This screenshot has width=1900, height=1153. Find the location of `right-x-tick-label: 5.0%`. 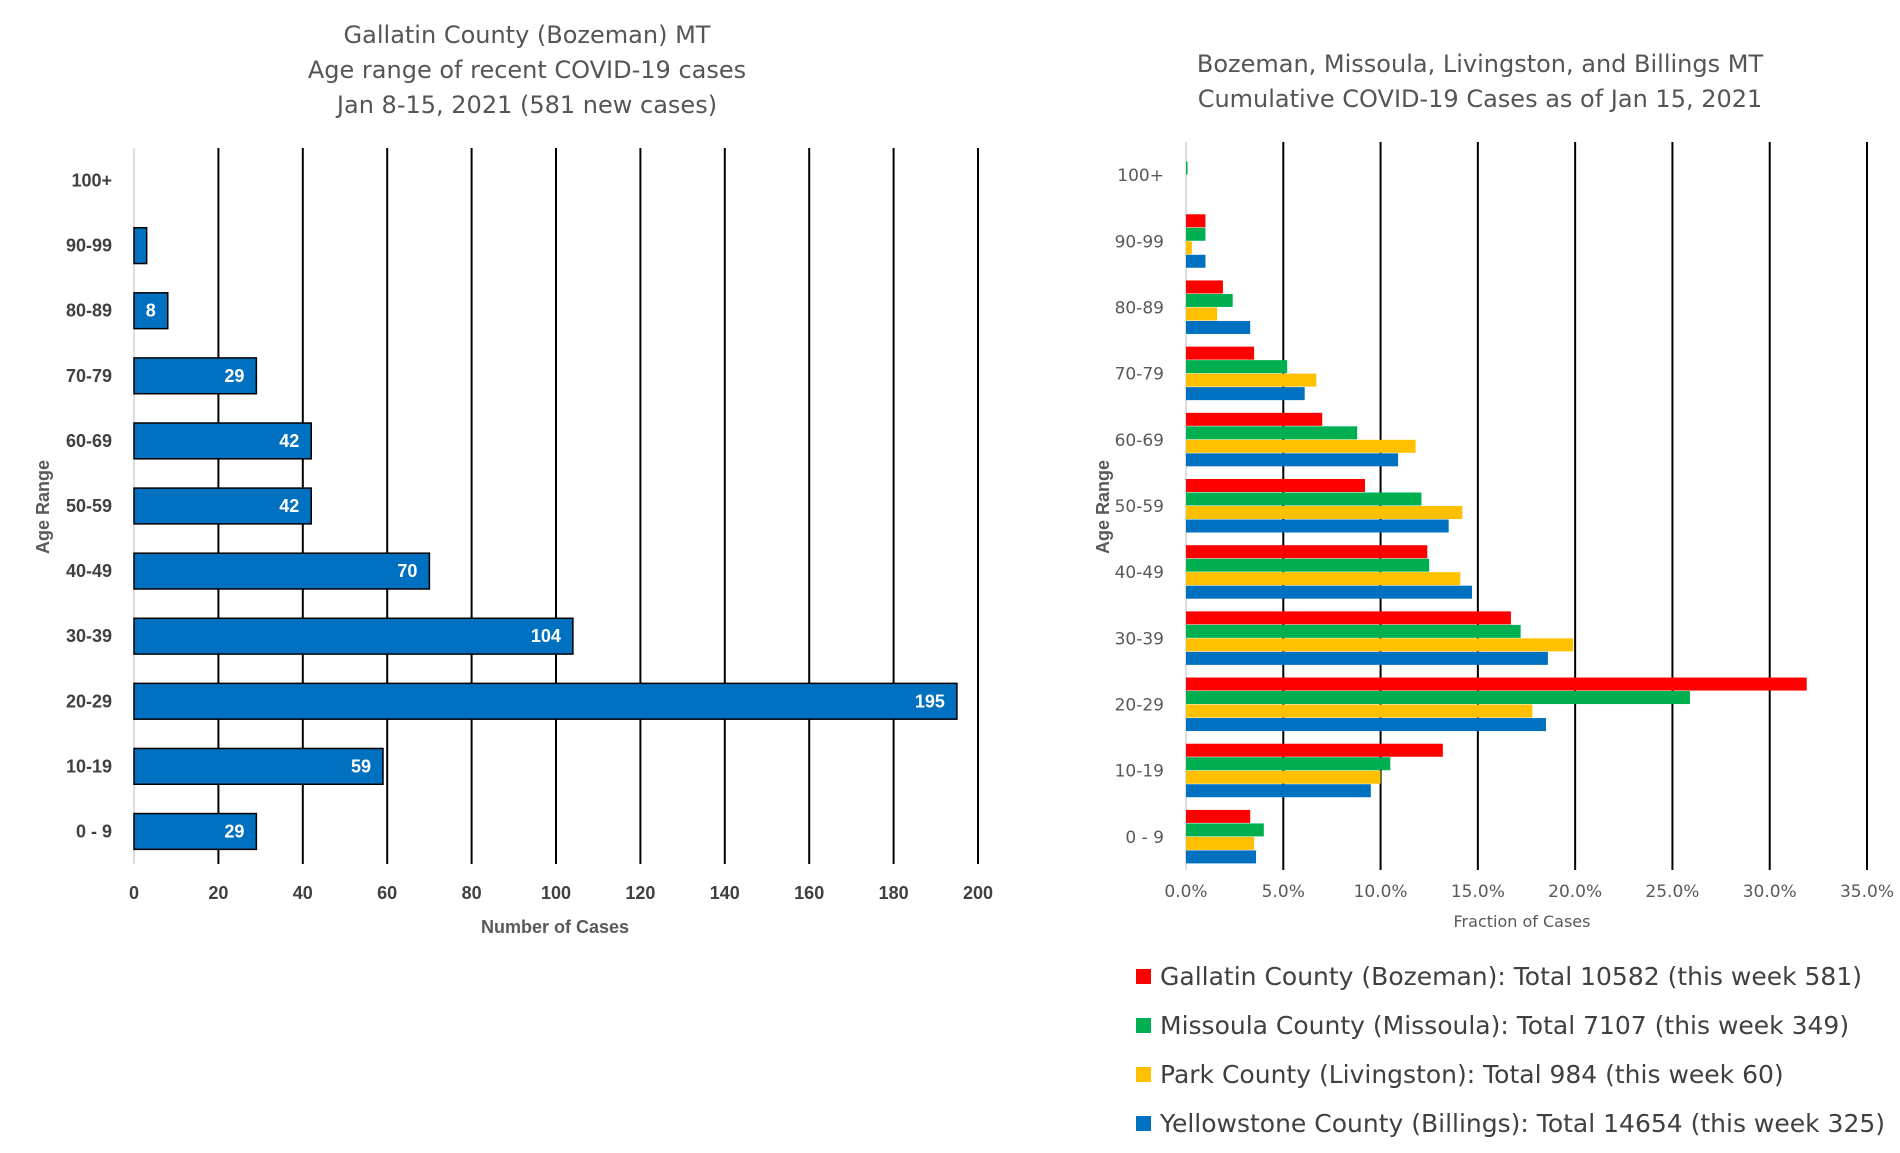

right-x-tick-label: 5.0% is located at coordinates (1283, 892).